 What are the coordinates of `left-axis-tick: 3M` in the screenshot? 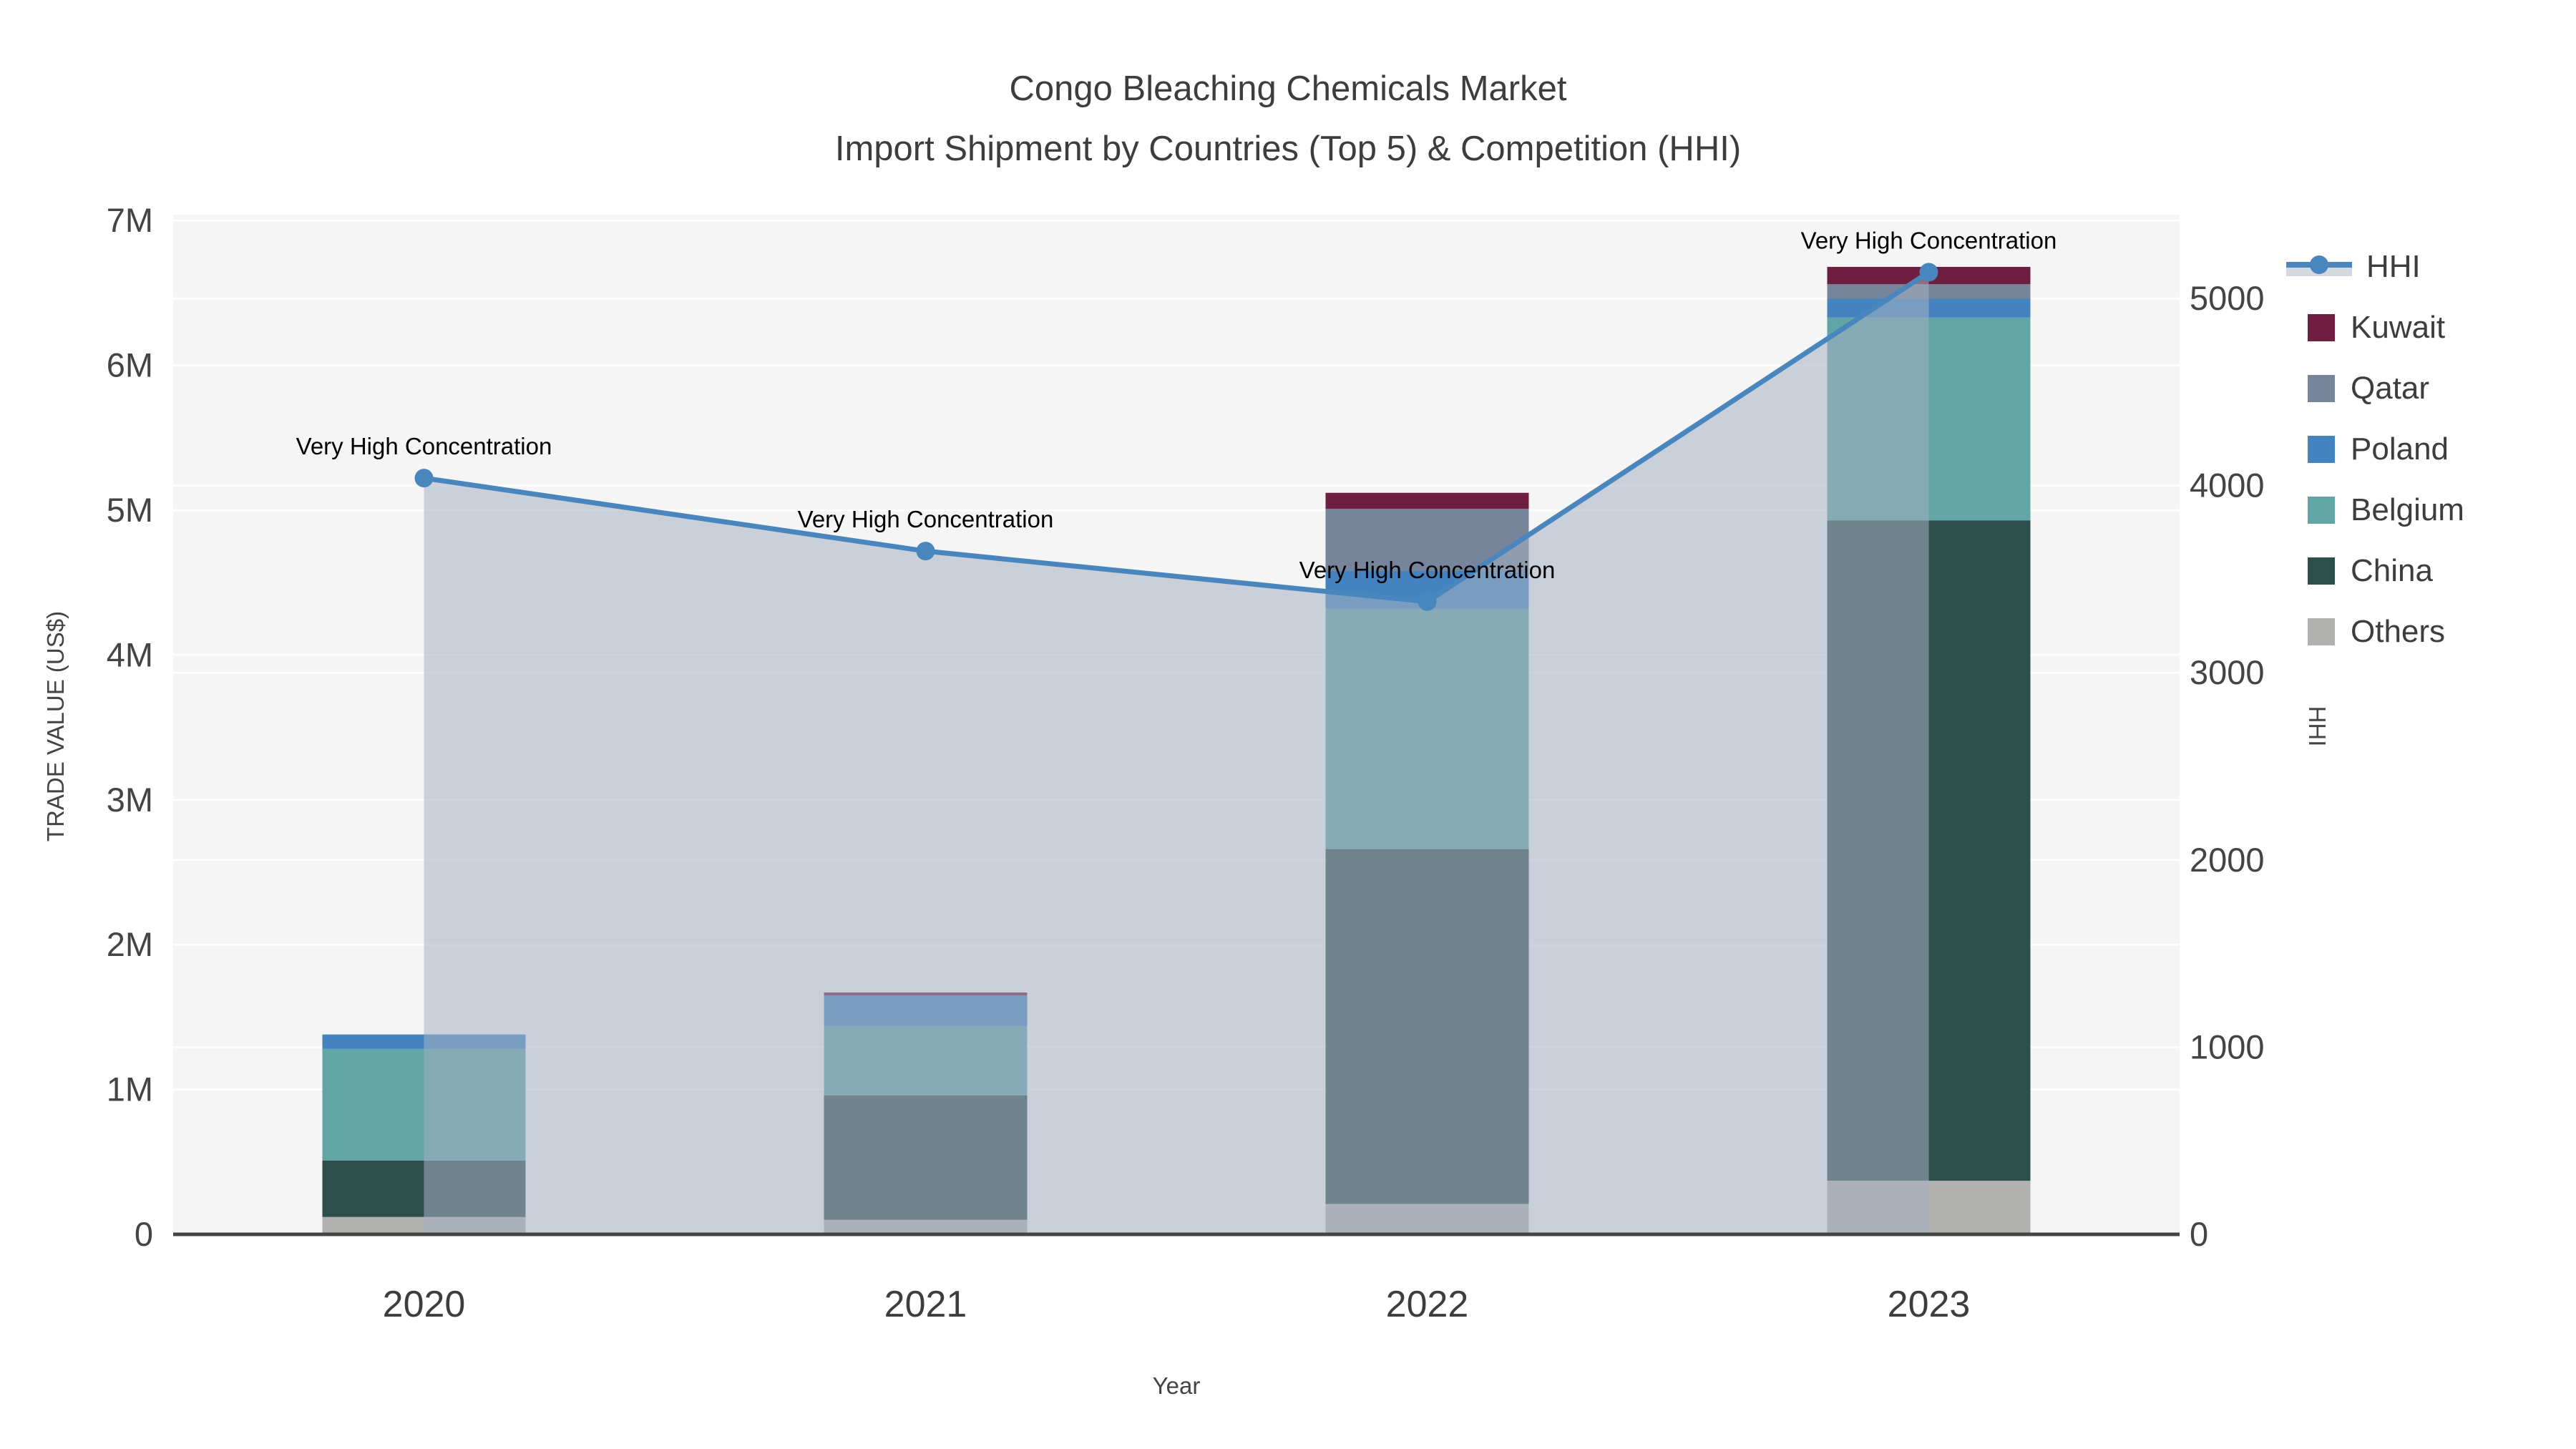 It's located at (130, 800).